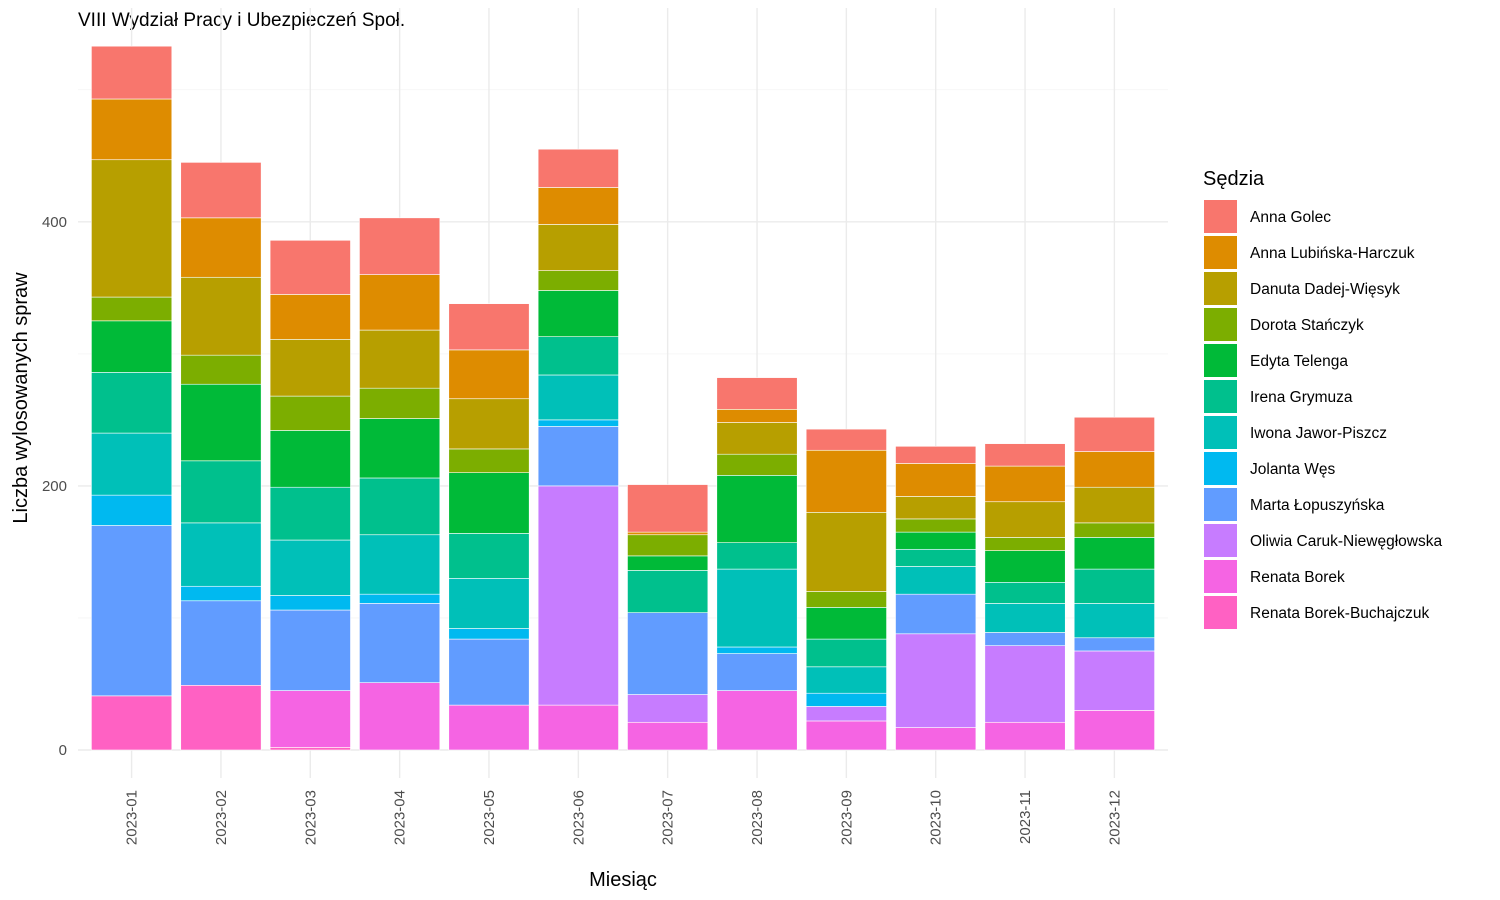 This screenshot has height=900, width=1500. Describe the element at coordinates (1293, 469) in the screenshot. I see `legend-label: Jolanta Węs` at that location.